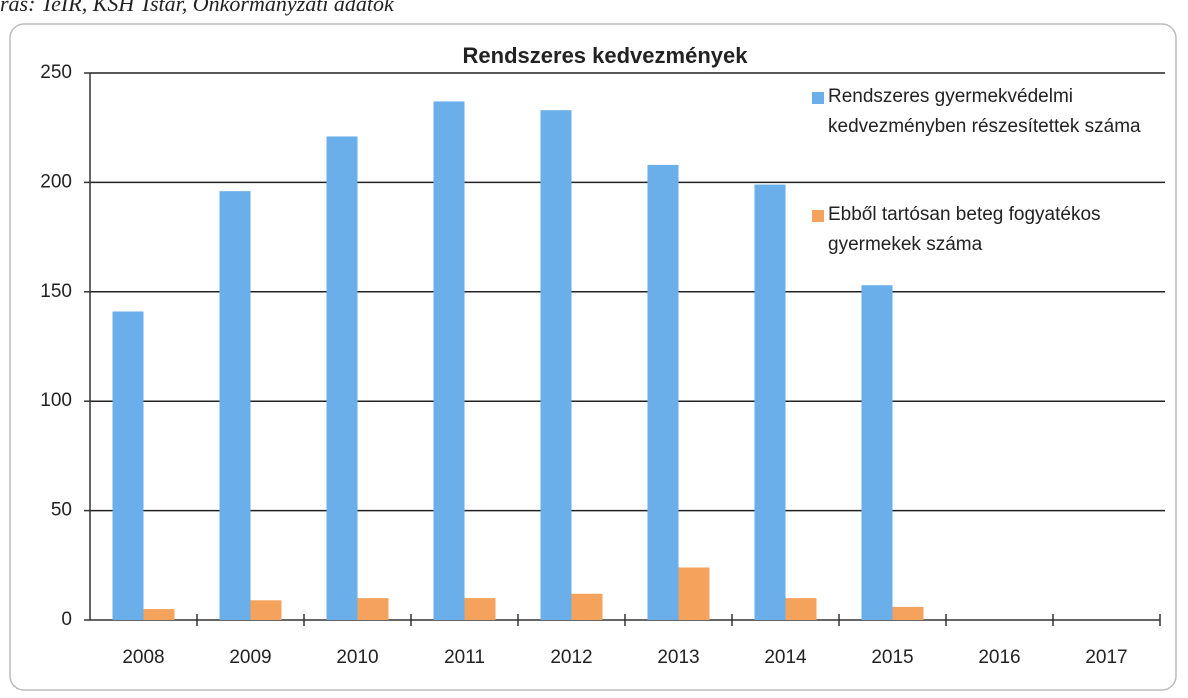 The width and height of the screenshot is (1188, 698). Describe the element at coordinates (56, 291) in the screenshot. I see `y-tick-label: 150` at that location.